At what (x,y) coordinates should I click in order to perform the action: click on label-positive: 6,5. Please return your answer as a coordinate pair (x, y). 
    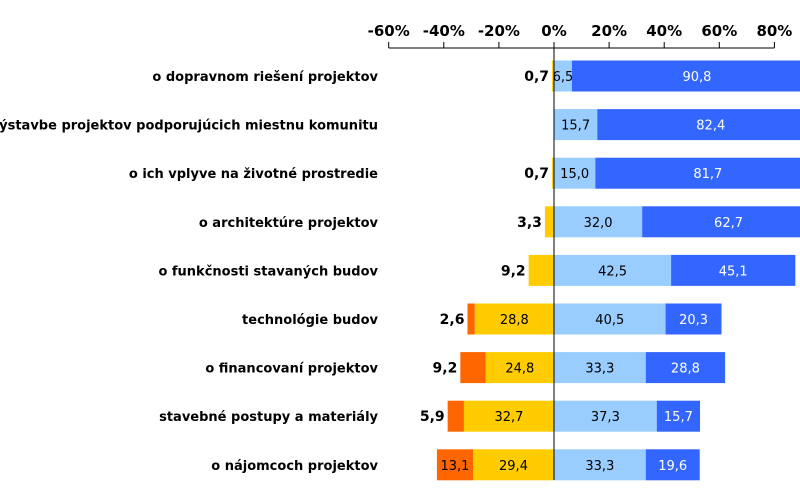
    Looking at the image, I should click on (563, 77).